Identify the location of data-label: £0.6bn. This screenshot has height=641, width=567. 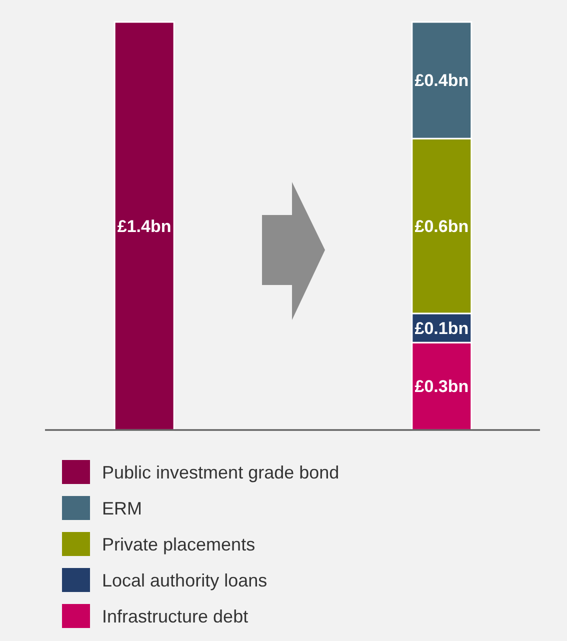
(441, 226).